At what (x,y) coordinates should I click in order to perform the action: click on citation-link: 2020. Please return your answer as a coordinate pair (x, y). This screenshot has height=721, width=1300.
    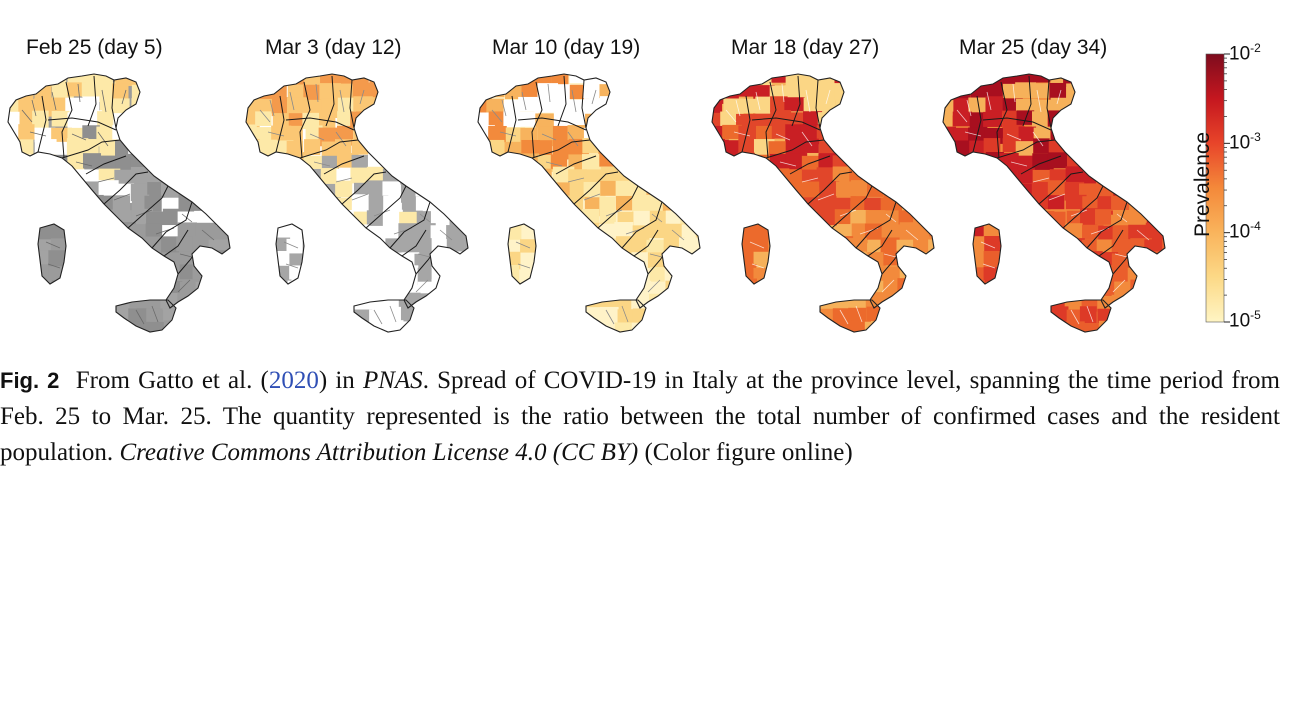
    Looking at the image, I should click on (293, 380).